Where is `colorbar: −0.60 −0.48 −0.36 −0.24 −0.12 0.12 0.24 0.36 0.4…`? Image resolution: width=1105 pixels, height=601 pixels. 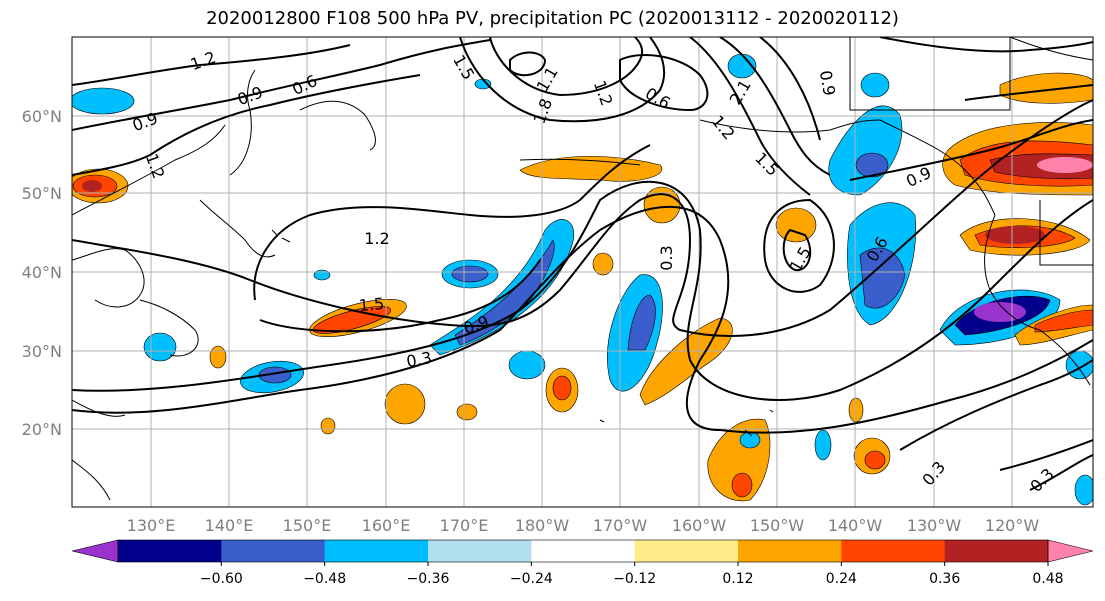
colorbar: −0.60 −0.48 −0.36 −0.24 −0.12 0.12 0.24 0.36 0.4… is located at coordinates (582, 563).